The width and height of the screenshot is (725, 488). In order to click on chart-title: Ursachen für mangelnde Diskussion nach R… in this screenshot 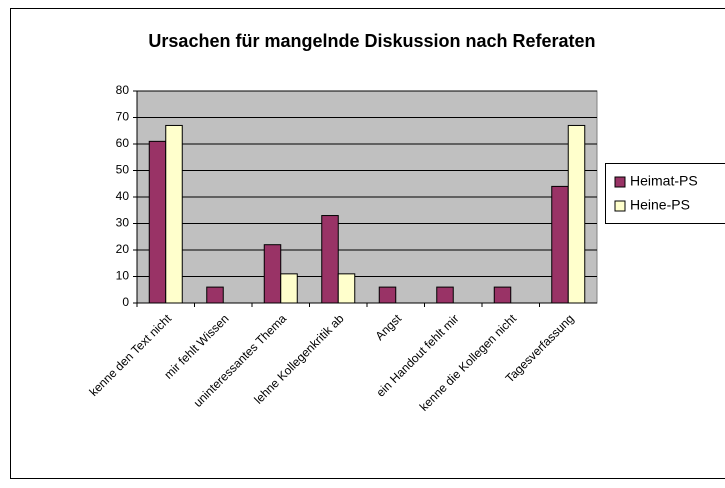, I will do `click(371, 41)`.